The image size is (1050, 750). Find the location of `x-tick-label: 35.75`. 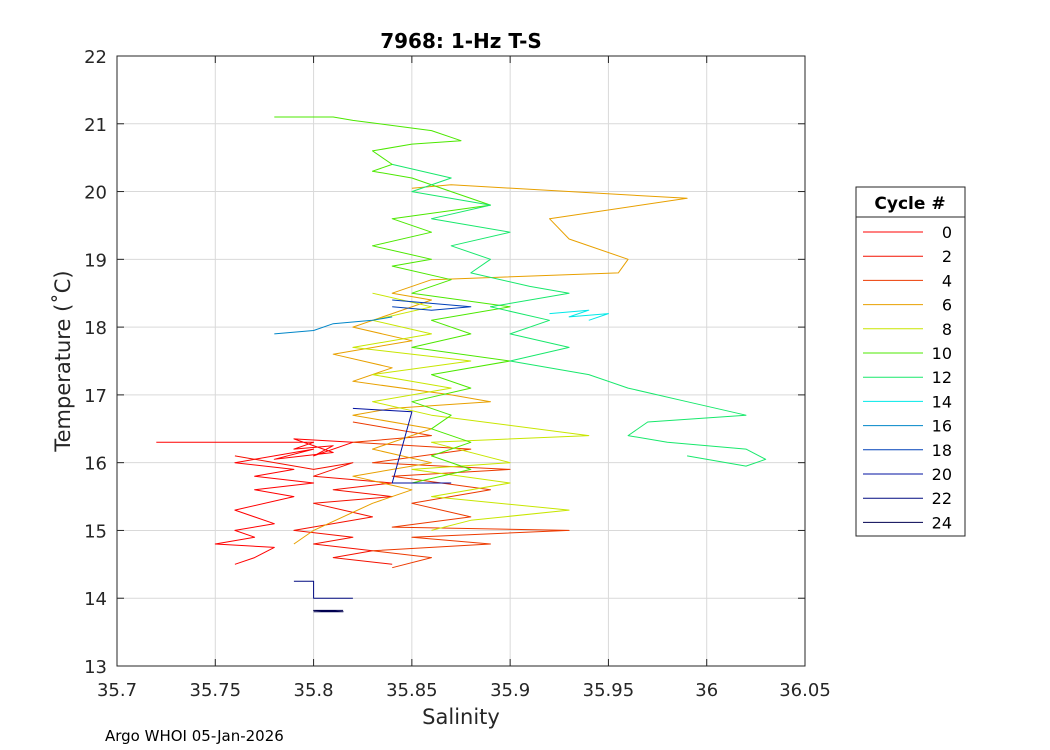

x-tick-label: 35.75 is located at coordinates (216, 690).